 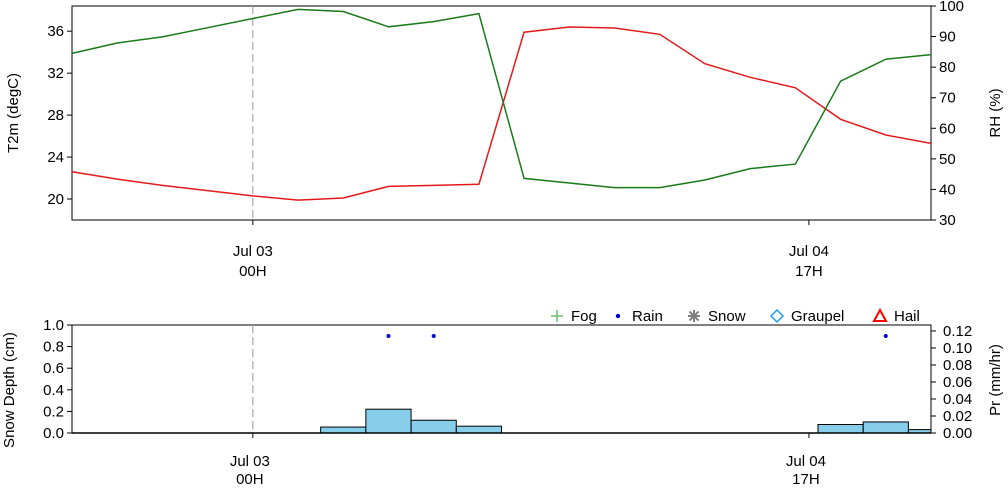 What do you see at coordinates (947, 159) in the screenshot?
I see `y-right-tick-label: 50` at bounding box center [947, 159].